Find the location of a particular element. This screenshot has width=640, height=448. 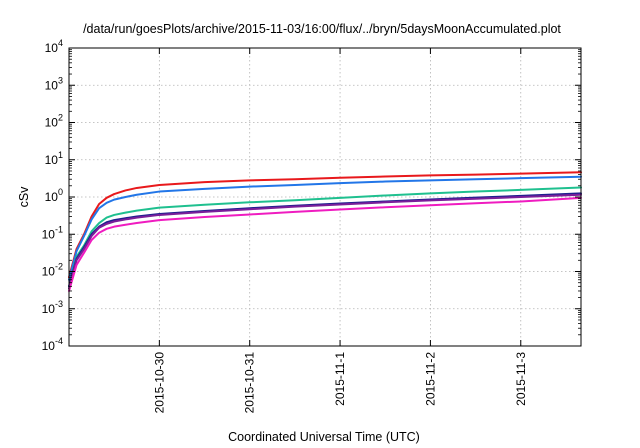

y-tick-label: 10³ is located at coordinates (54, 83).